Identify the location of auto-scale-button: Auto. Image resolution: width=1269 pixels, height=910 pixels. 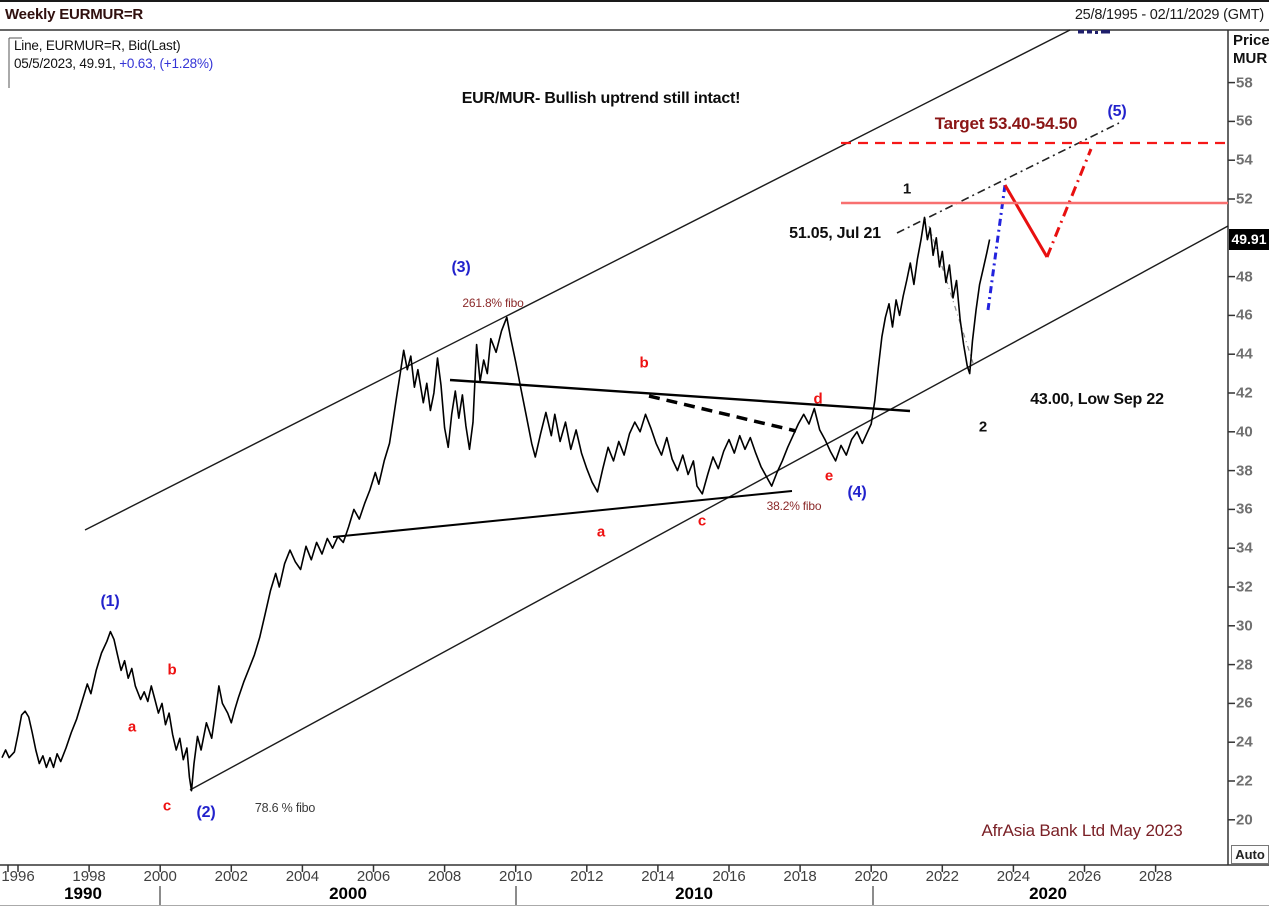
(1250, 854).